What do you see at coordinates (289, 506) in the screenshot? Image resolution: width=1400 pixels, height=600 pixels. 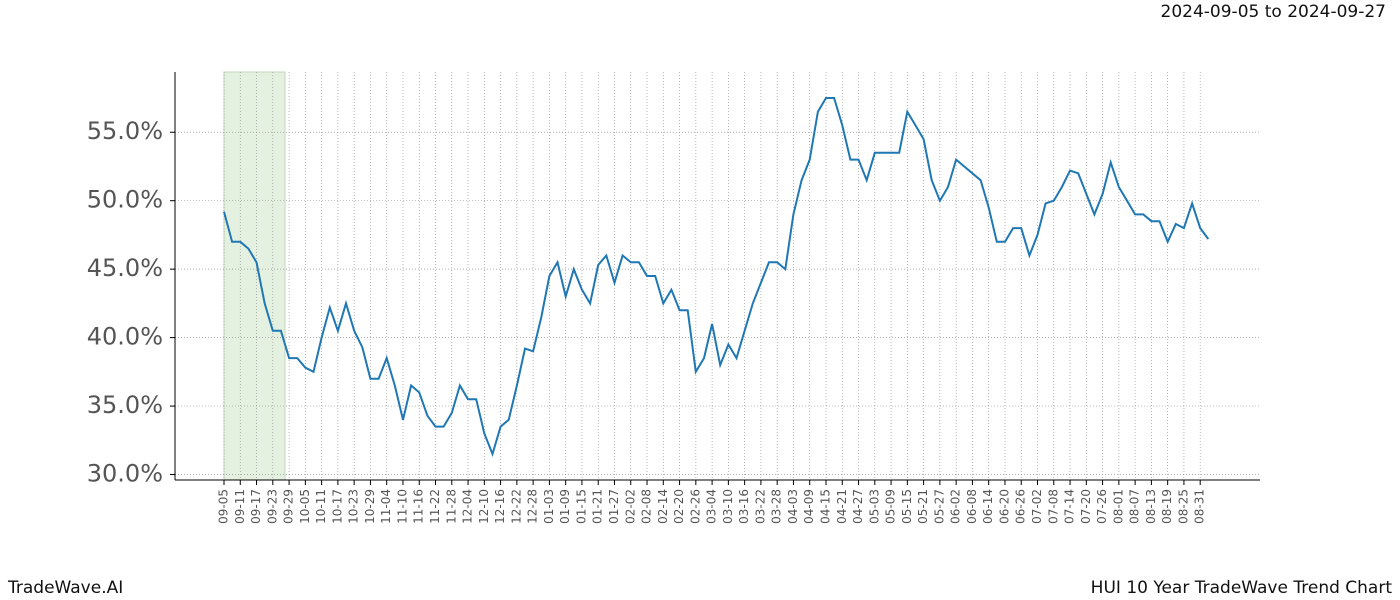 I see `x-tick-label: 09-29` at bounding box center [289, 506].